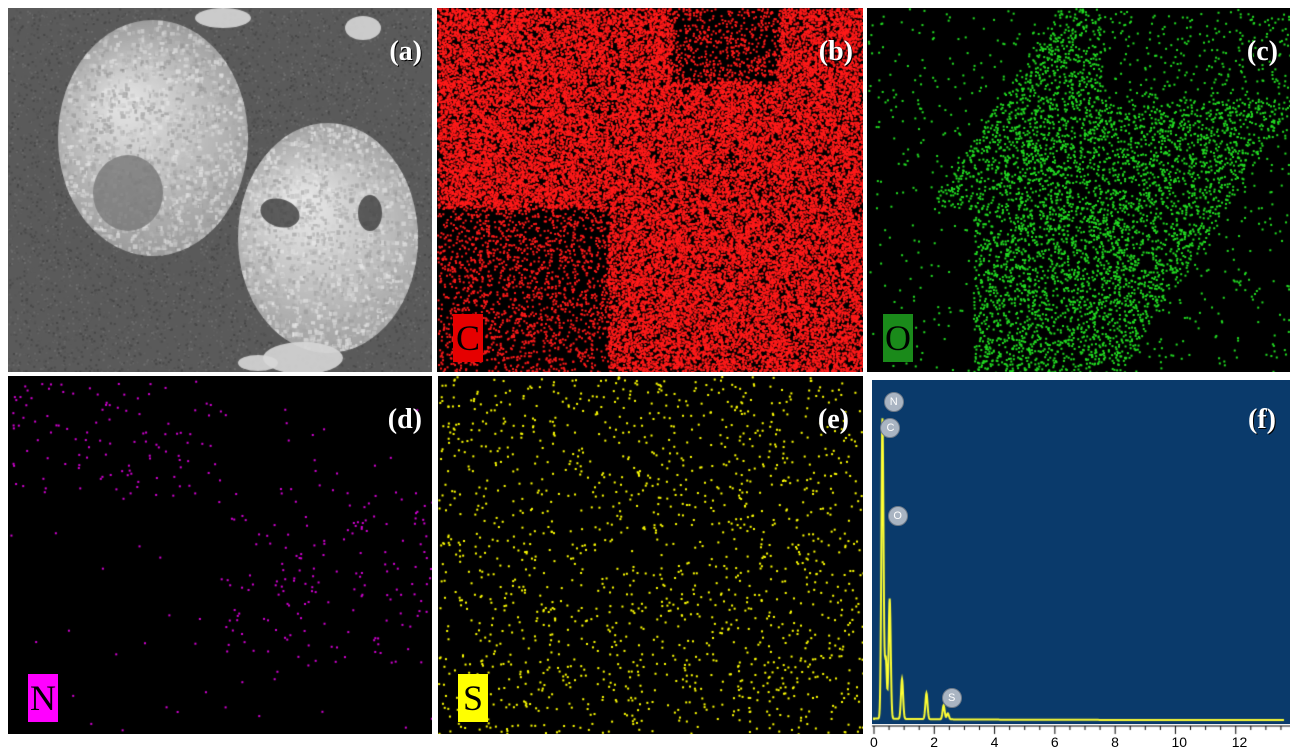 The image size is (1290, 751). Describe the element at coordinates (835, 51) in the screenshot. I see `panel-label-b: (b)` at that location.